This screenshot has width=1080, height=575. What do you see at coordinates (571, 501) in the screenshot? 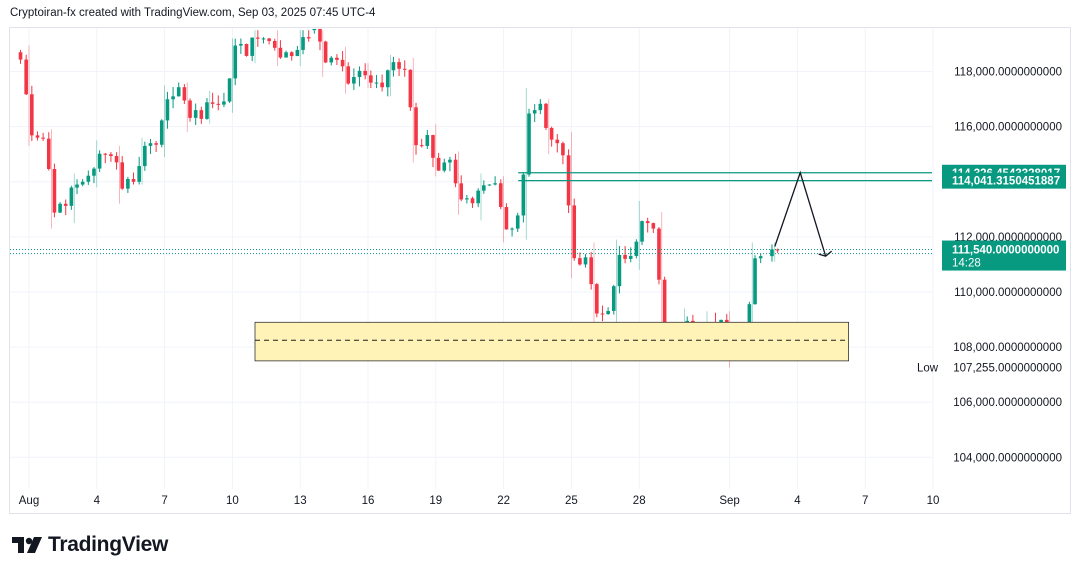
I see `time-axis-label: 25` at bounding box center [571, 501].